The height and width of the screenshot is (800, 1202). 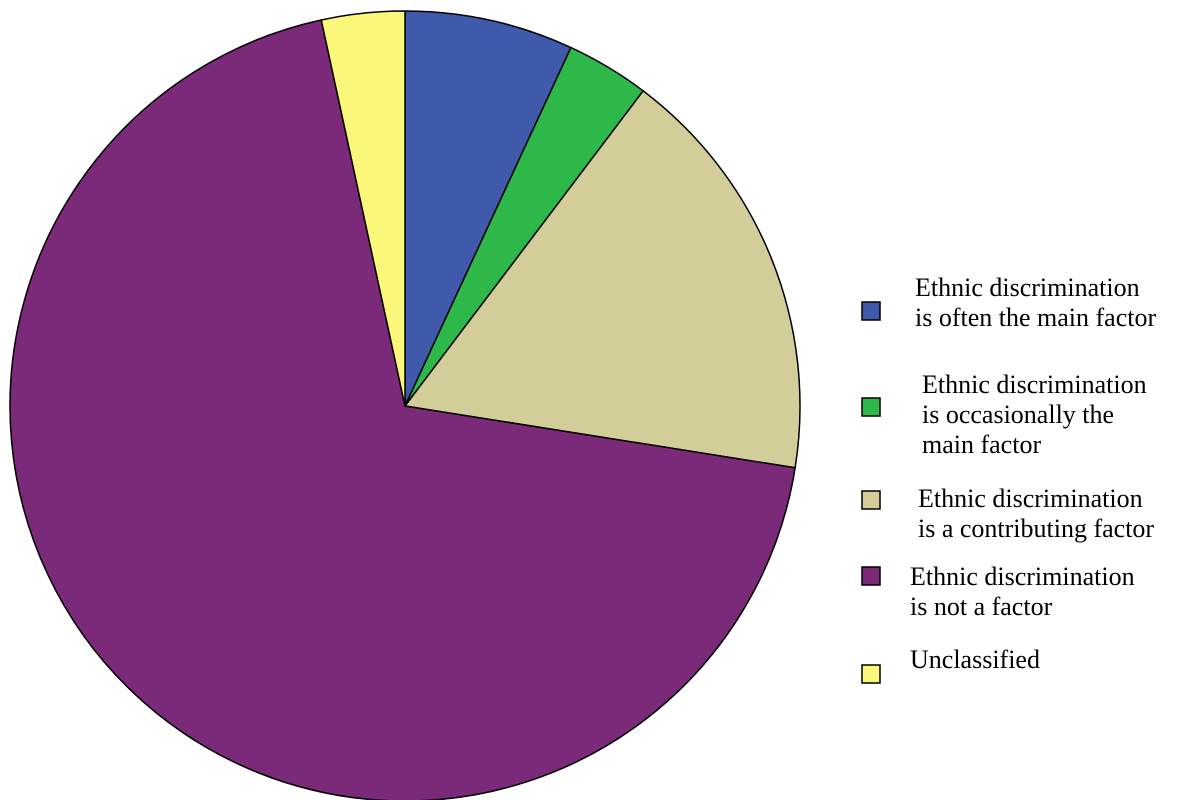 What do you see at coordinates (981, 606) in the screenshot?
I see `legend-label-line: is not a factor` at bounding box center [981, 606].